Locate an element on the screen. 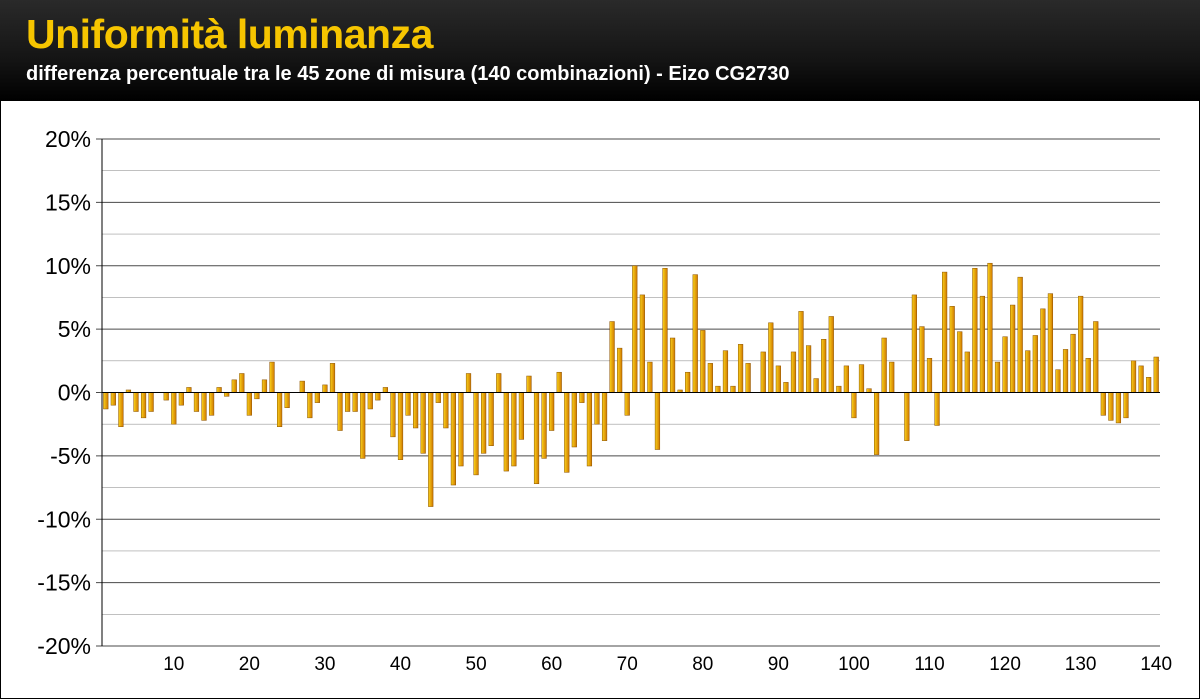  y-tick-label: 5% is located at coordinates (74, 329).